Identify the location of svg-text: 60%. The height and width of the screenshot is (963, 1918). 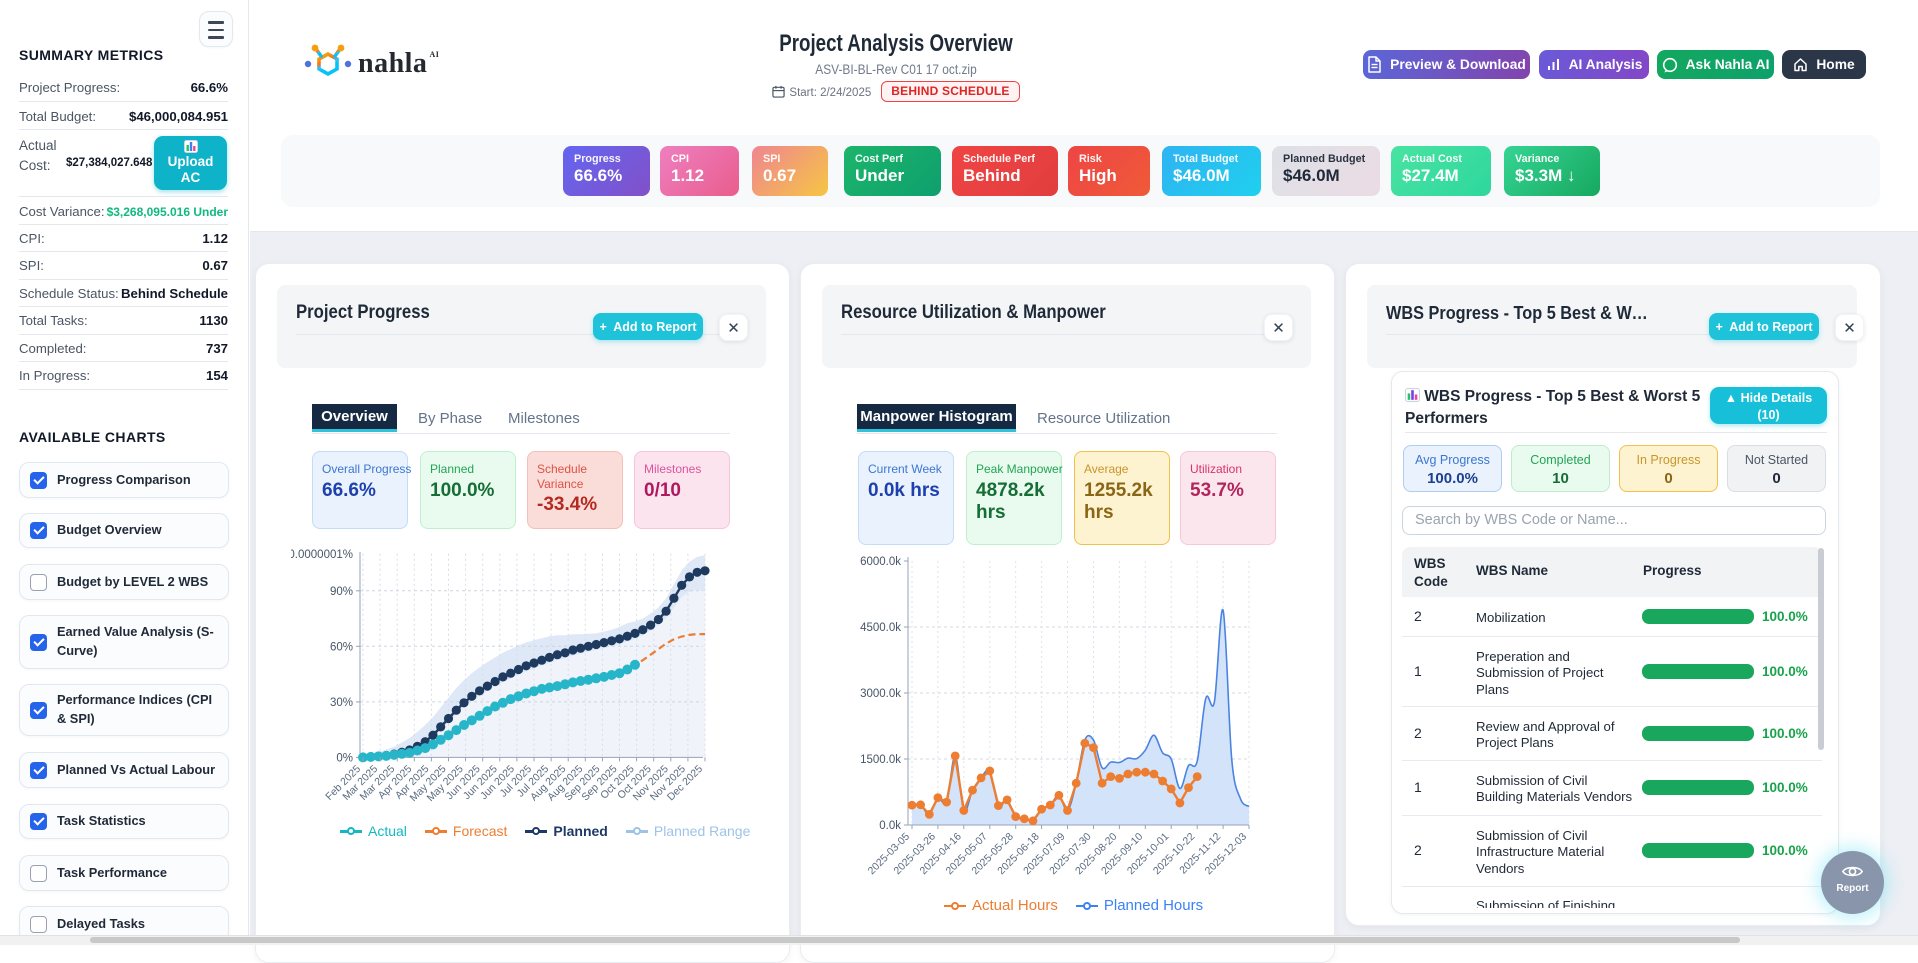
(341, 647).